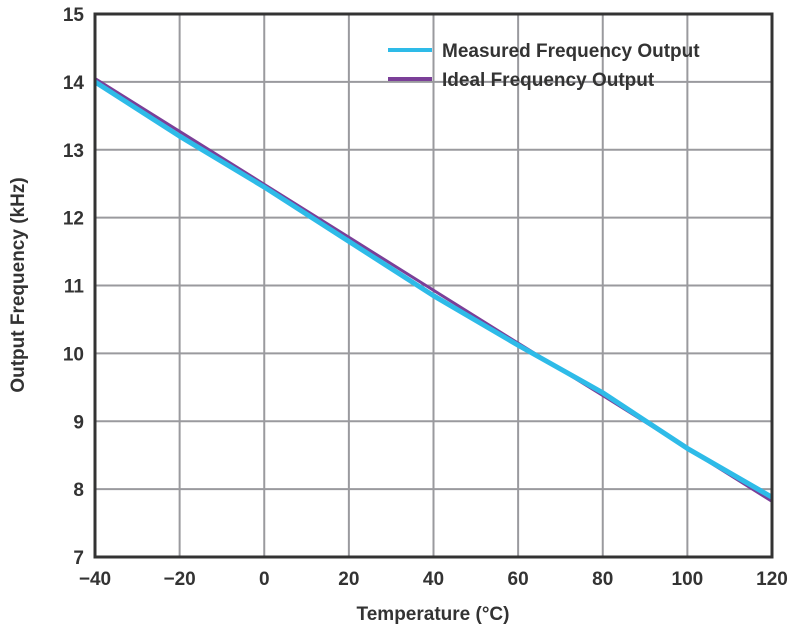 The height and width of the screenshot is (636, 800). Describe the element at coordinates (74, 15) in the screenshot. I see `y-tick-label: 15` at that location.